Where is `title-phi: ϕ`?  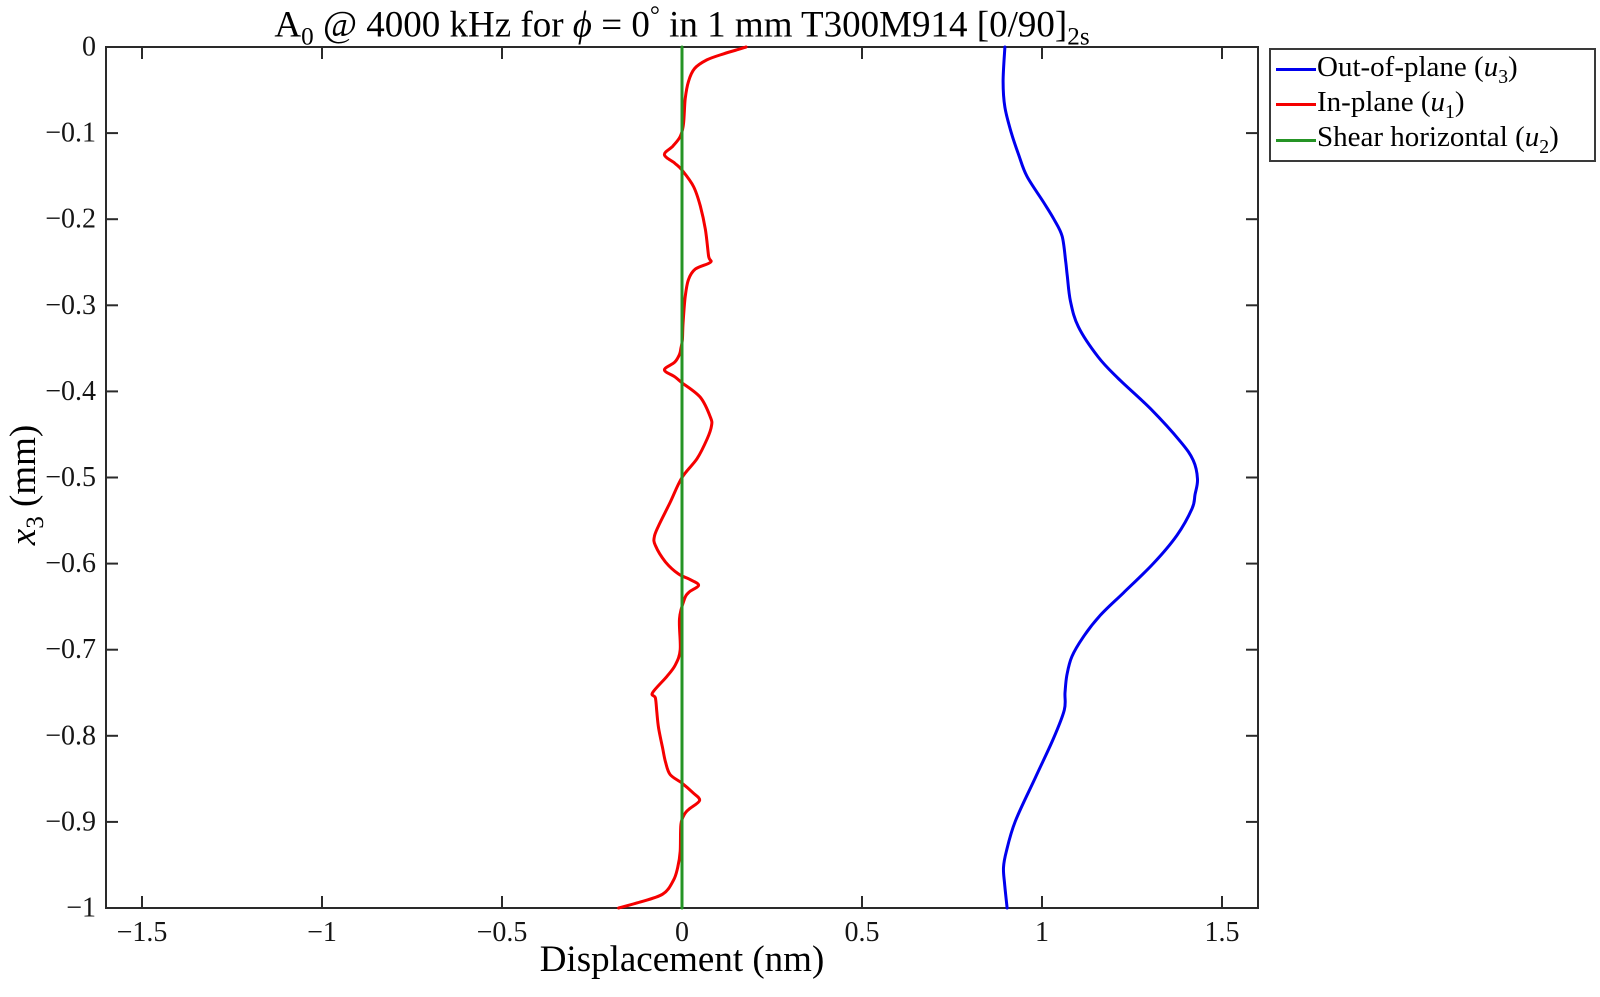 title-phi: ϕ is located at coordinates (582, 25).